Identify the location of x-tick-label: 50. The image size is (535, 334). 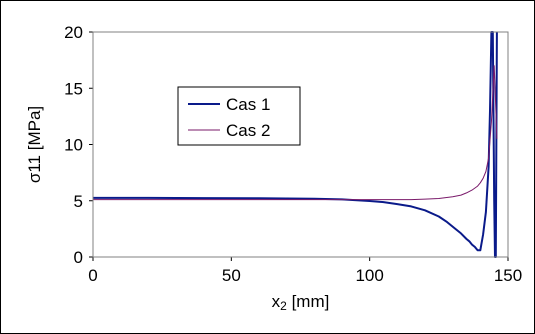
(231, 275).